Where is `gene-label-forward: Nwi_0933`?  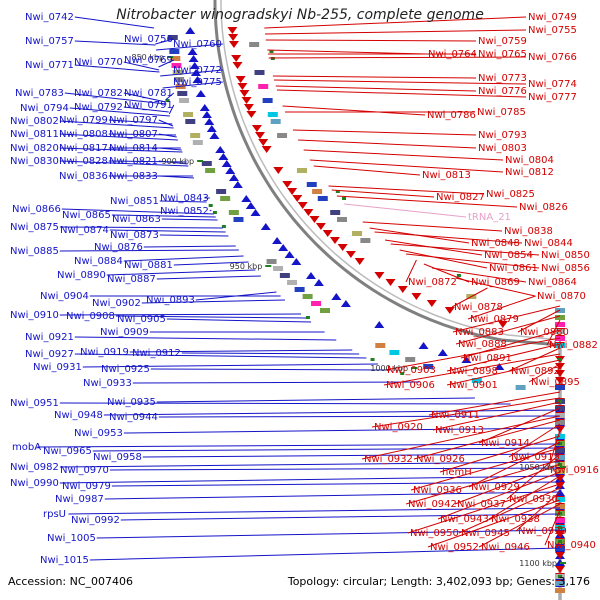 gene-label-forward: Nwi_0933 is located at coordinates (107, 383).